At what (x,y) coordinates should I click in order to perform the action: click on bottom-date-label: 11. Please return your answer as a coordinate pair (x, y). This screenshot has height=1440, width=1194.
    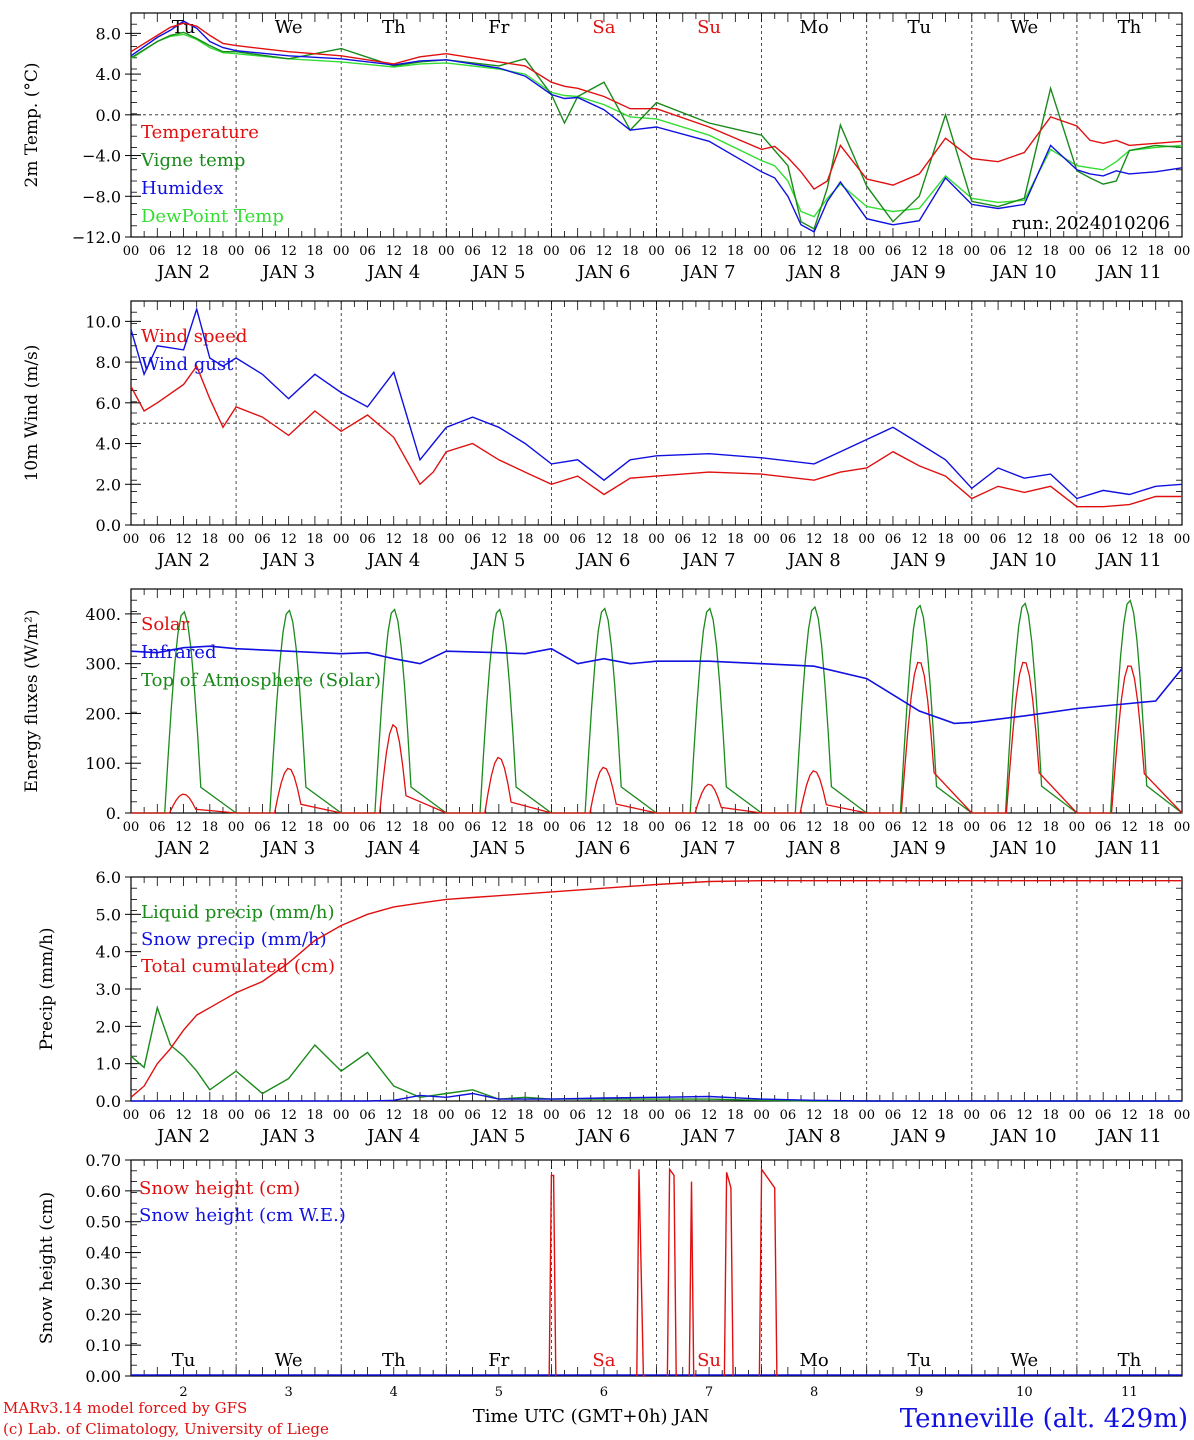
    Looking at the image, I should click on (1129, 1392).